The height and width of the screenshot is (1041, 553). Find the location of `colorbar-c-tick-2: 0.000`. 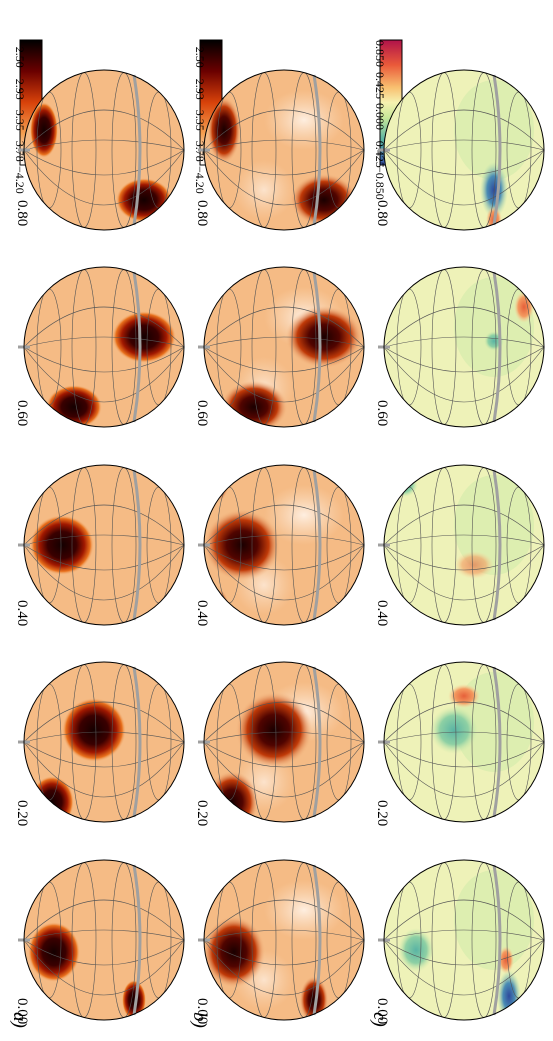

colorbar-c-tick-2: 0.000 is located at coordinates (380, 116).